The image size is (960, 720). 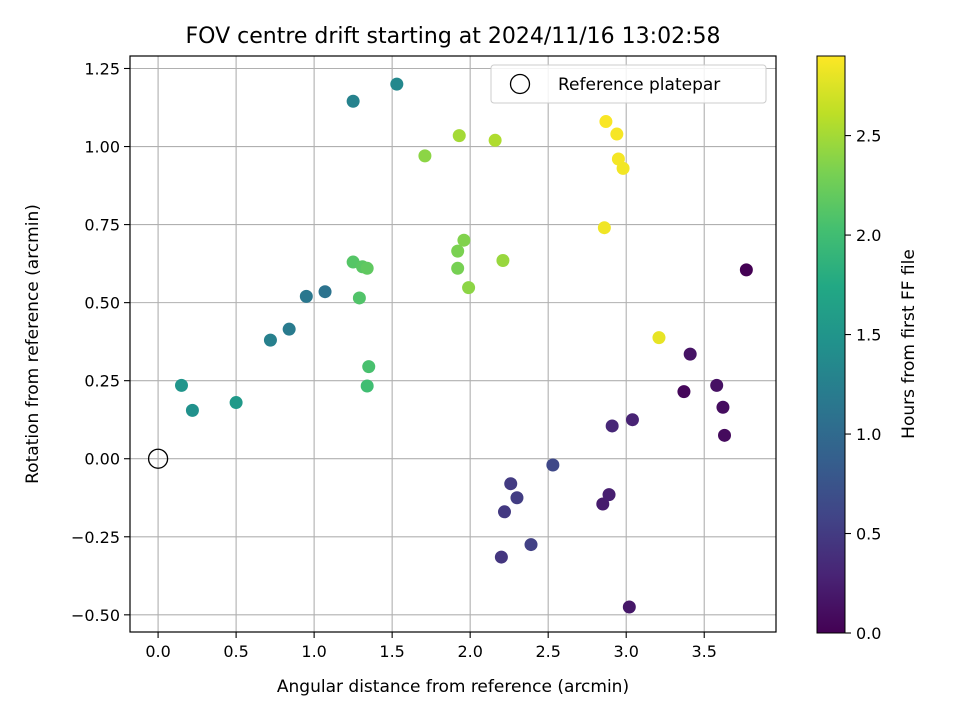 I want to click on y-tick-label: 0.00, so click(x=102, y=459).